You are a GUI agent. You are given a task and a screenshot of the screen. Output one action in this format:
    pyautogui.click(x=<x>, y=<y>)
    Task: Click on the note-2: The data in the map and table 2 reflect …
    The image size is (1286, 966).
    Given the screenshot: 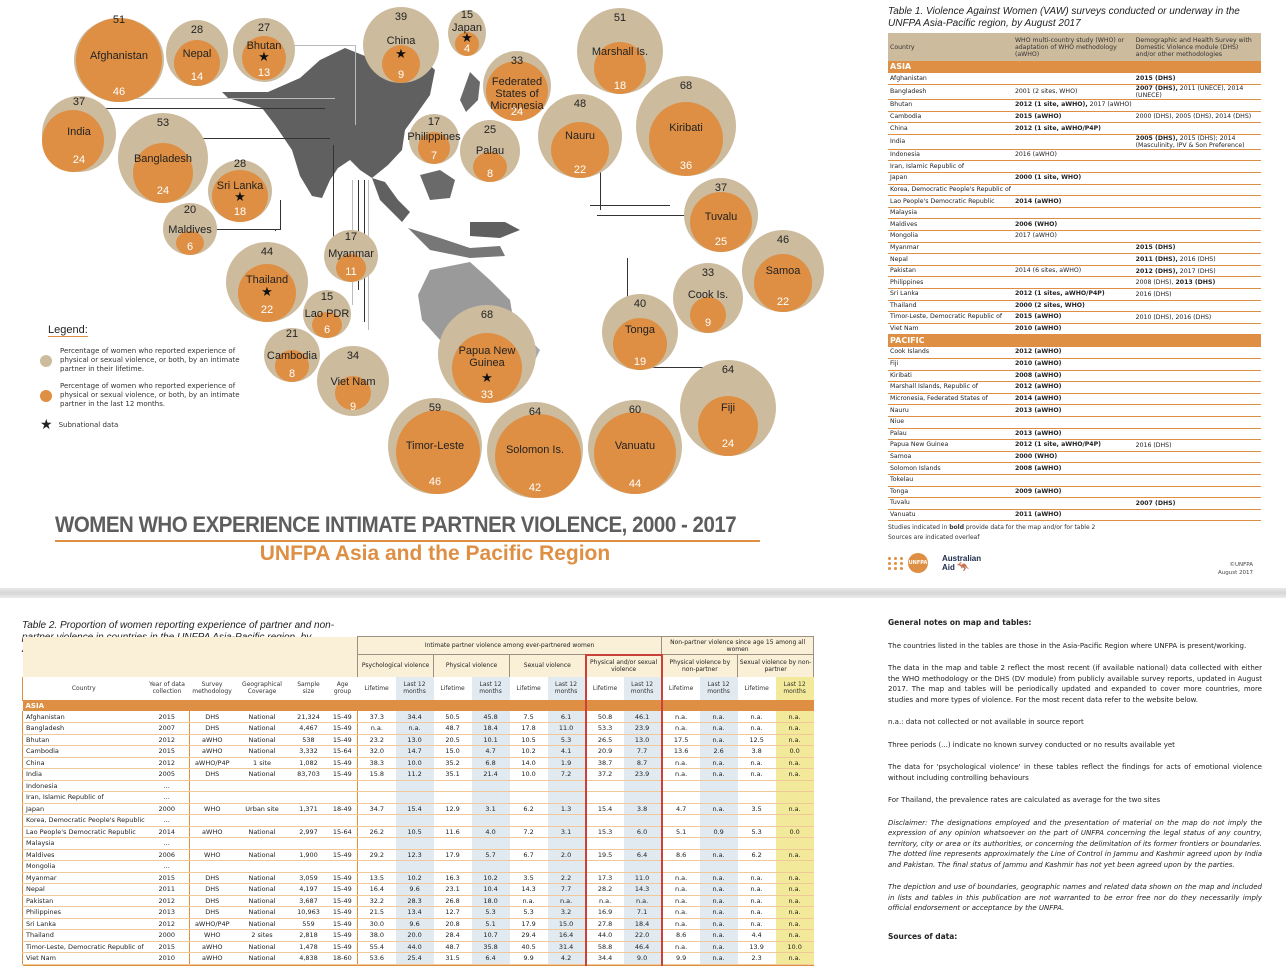 What is the action you would take?
    pyautogui.click(x=1075, y=684)
    